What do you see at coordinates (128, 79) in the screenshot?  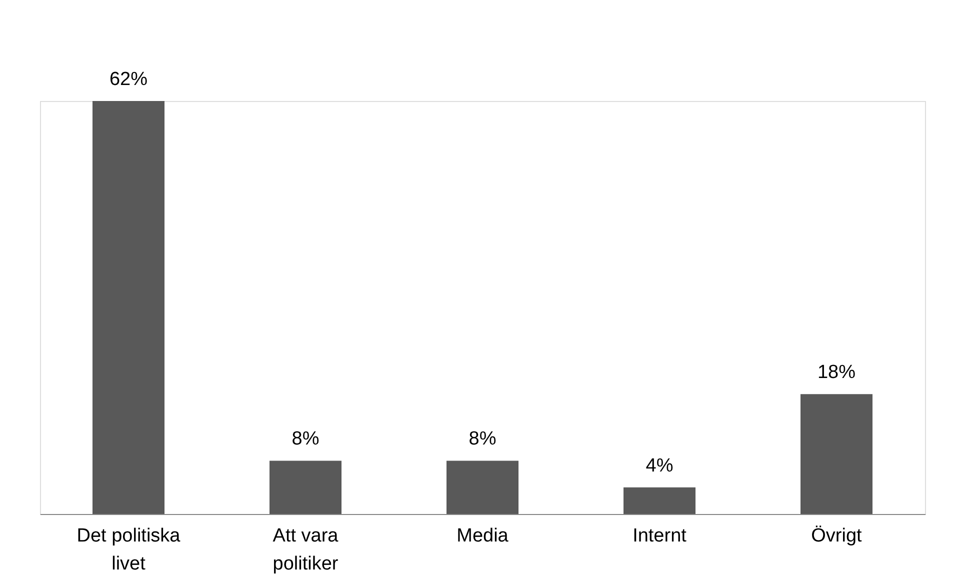 I see `data-label: 62%` at bounding box center [128, 79].